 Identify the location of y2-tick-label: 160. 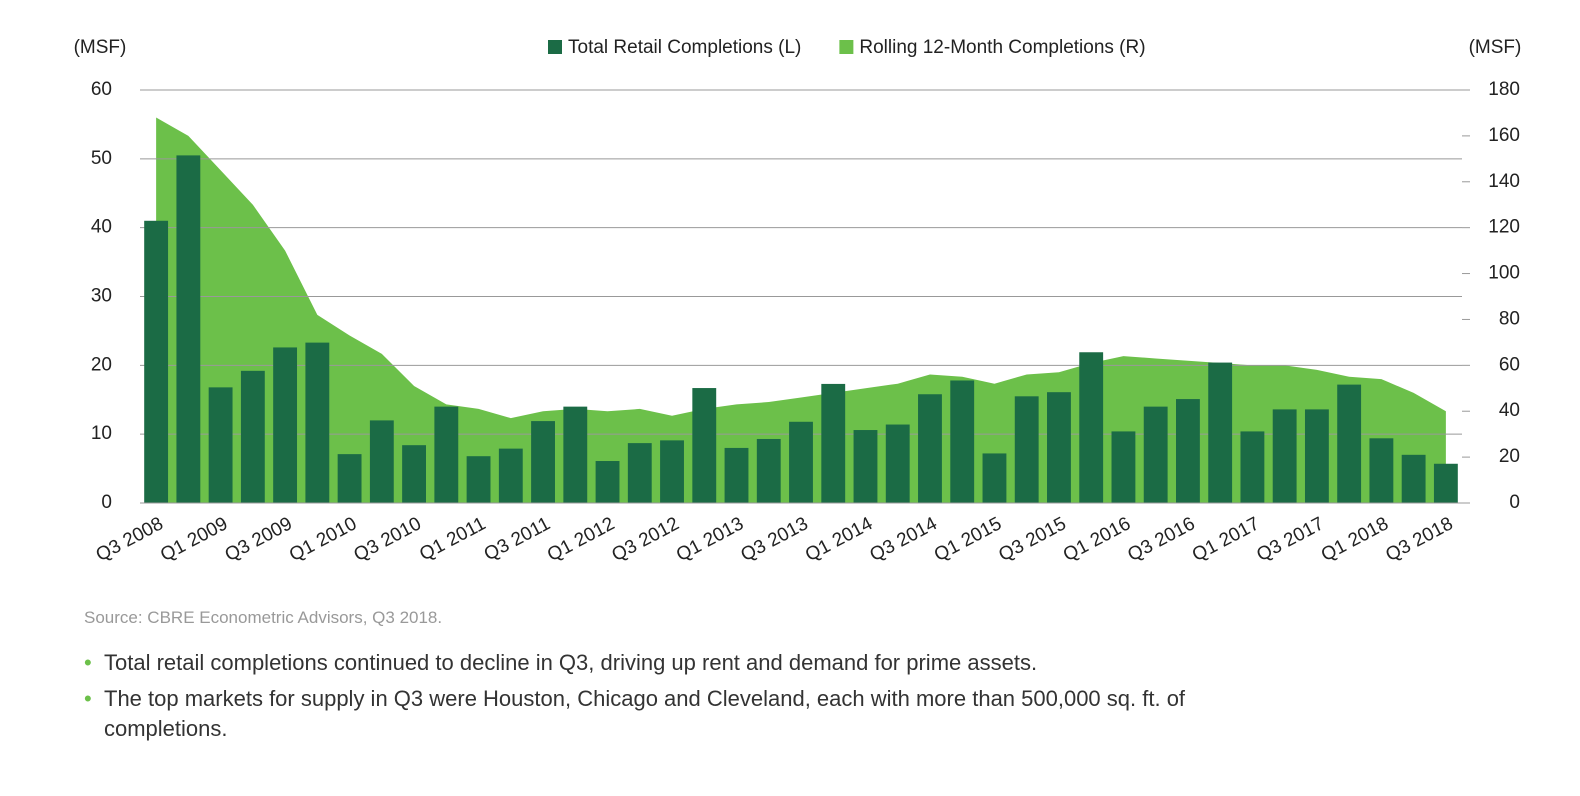
(1504, 135).